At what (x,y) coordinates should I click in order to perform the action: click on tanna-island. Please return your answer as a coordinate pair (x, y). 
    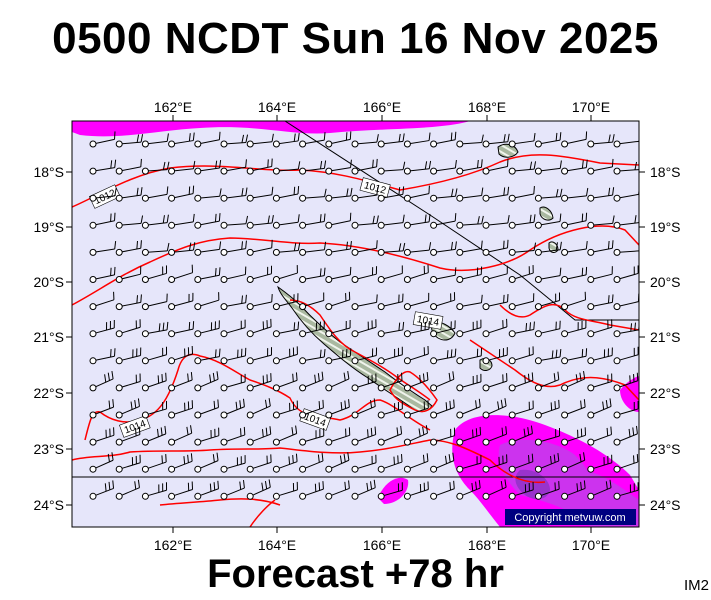
    Looking at the image, I should click on (546, 213).